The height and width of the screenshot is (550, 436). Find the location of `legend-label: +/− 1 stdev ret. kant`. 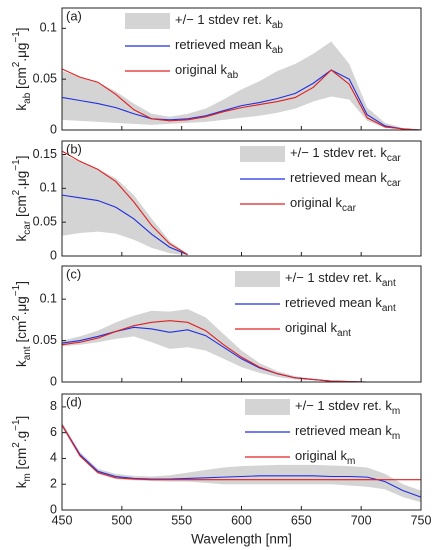

legend-label: +/− 1 stdev ret. kant is located at coordinates (340, 279).